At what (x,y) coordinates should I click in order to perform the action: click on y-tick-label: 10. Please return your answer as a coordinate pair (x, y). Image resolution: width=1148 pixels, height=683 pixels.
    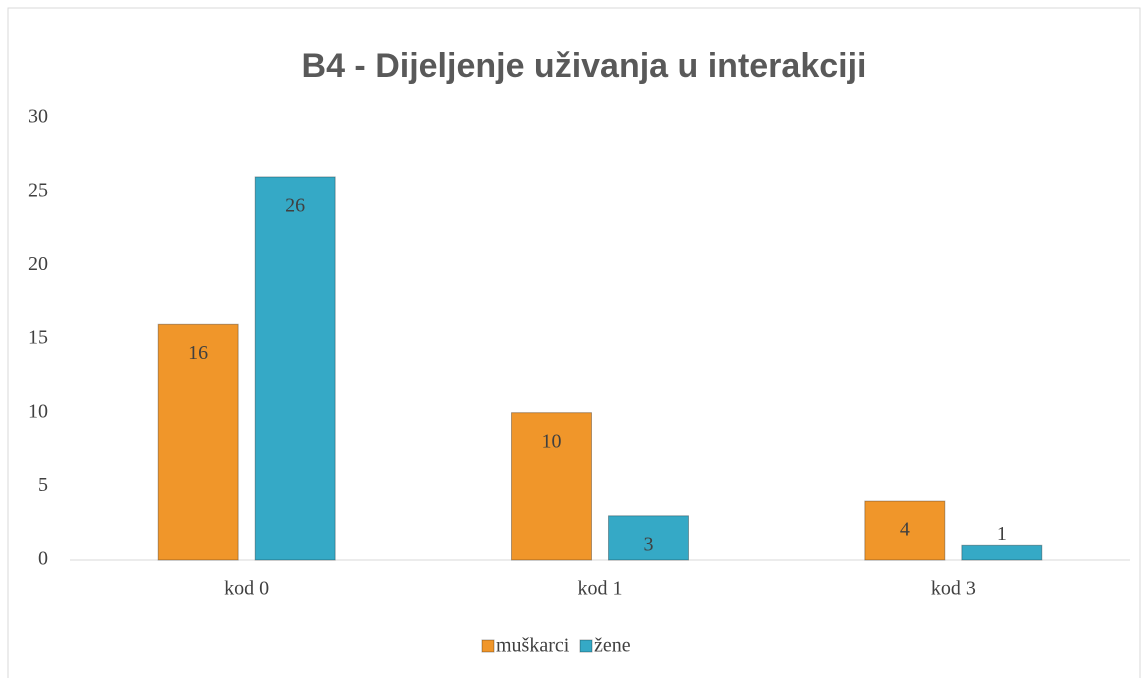
    Looking at the image, I should click on (38, 411).